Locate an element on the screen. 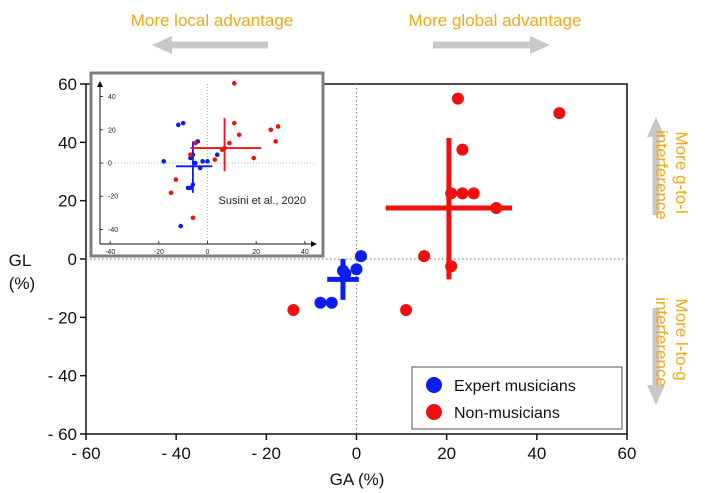 The image size is (713, 493). y-tick-label: - 40 is located at coordinates (62, 376).